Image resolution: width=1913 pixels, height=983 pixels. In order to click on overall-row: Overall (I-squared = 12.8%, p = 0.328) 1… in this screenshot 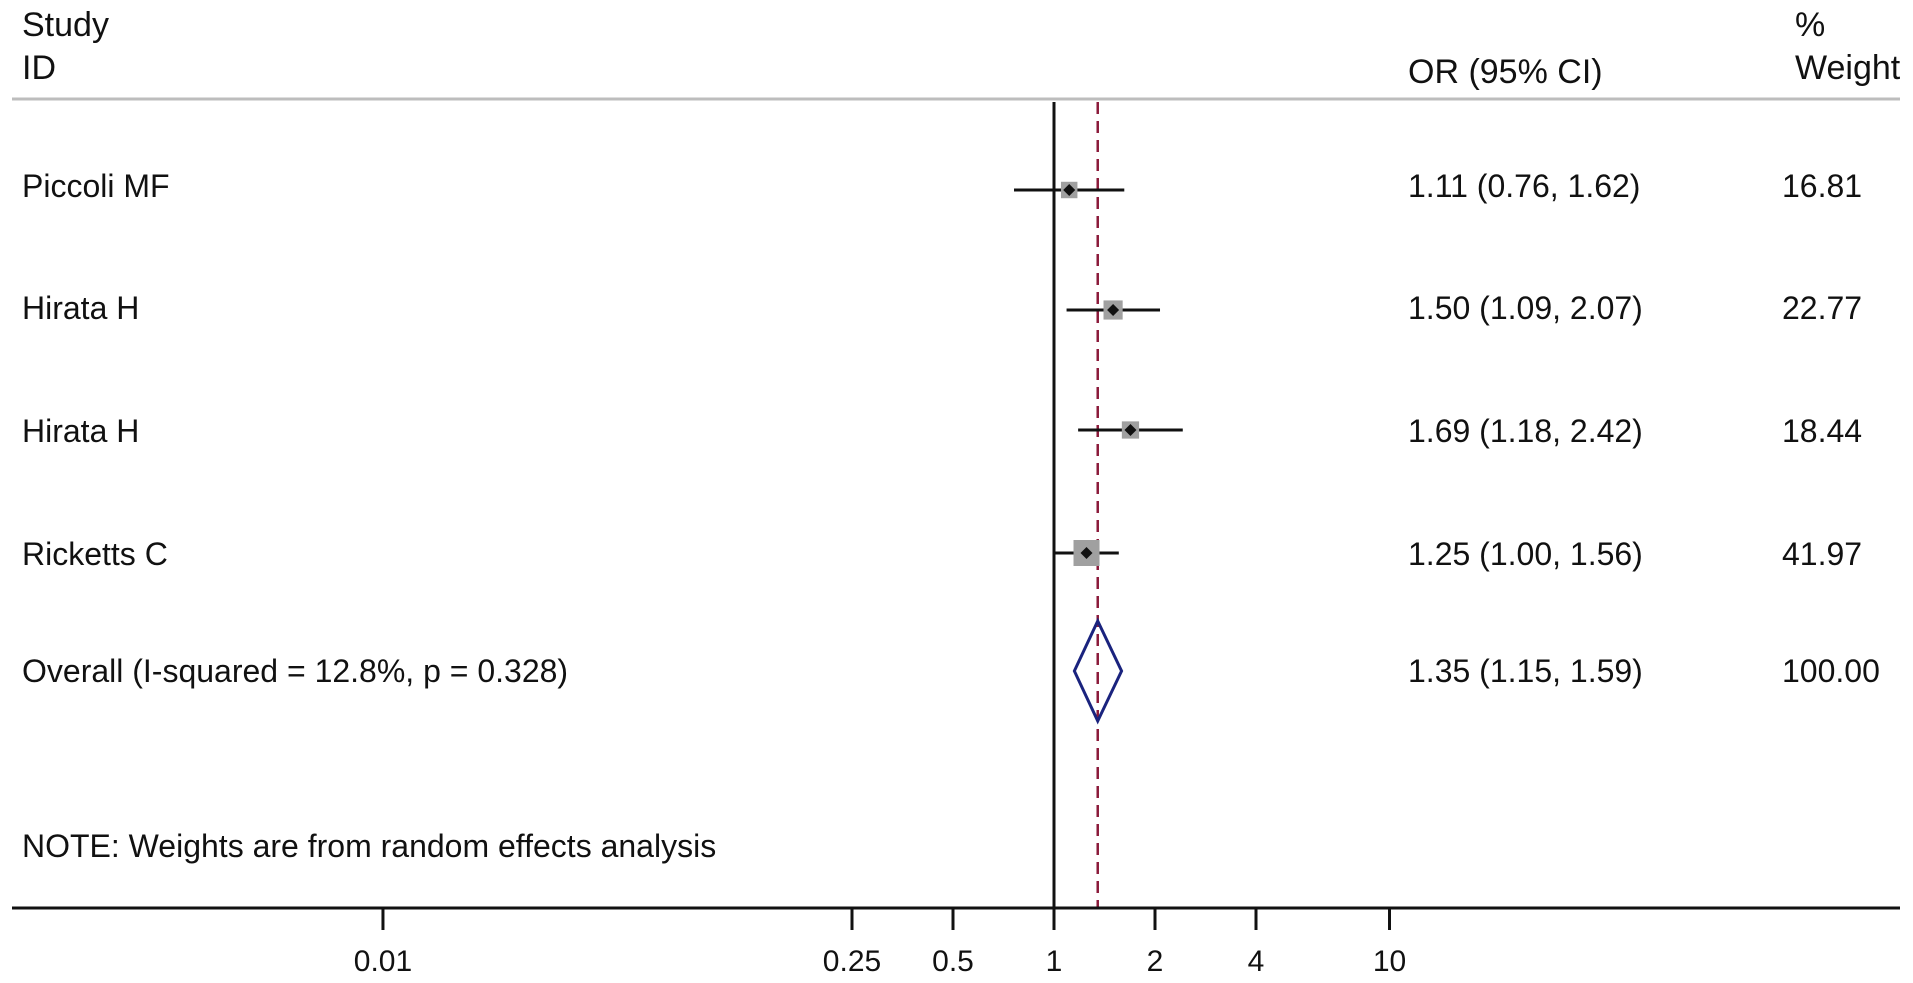, I will do `click(951, 671)`.